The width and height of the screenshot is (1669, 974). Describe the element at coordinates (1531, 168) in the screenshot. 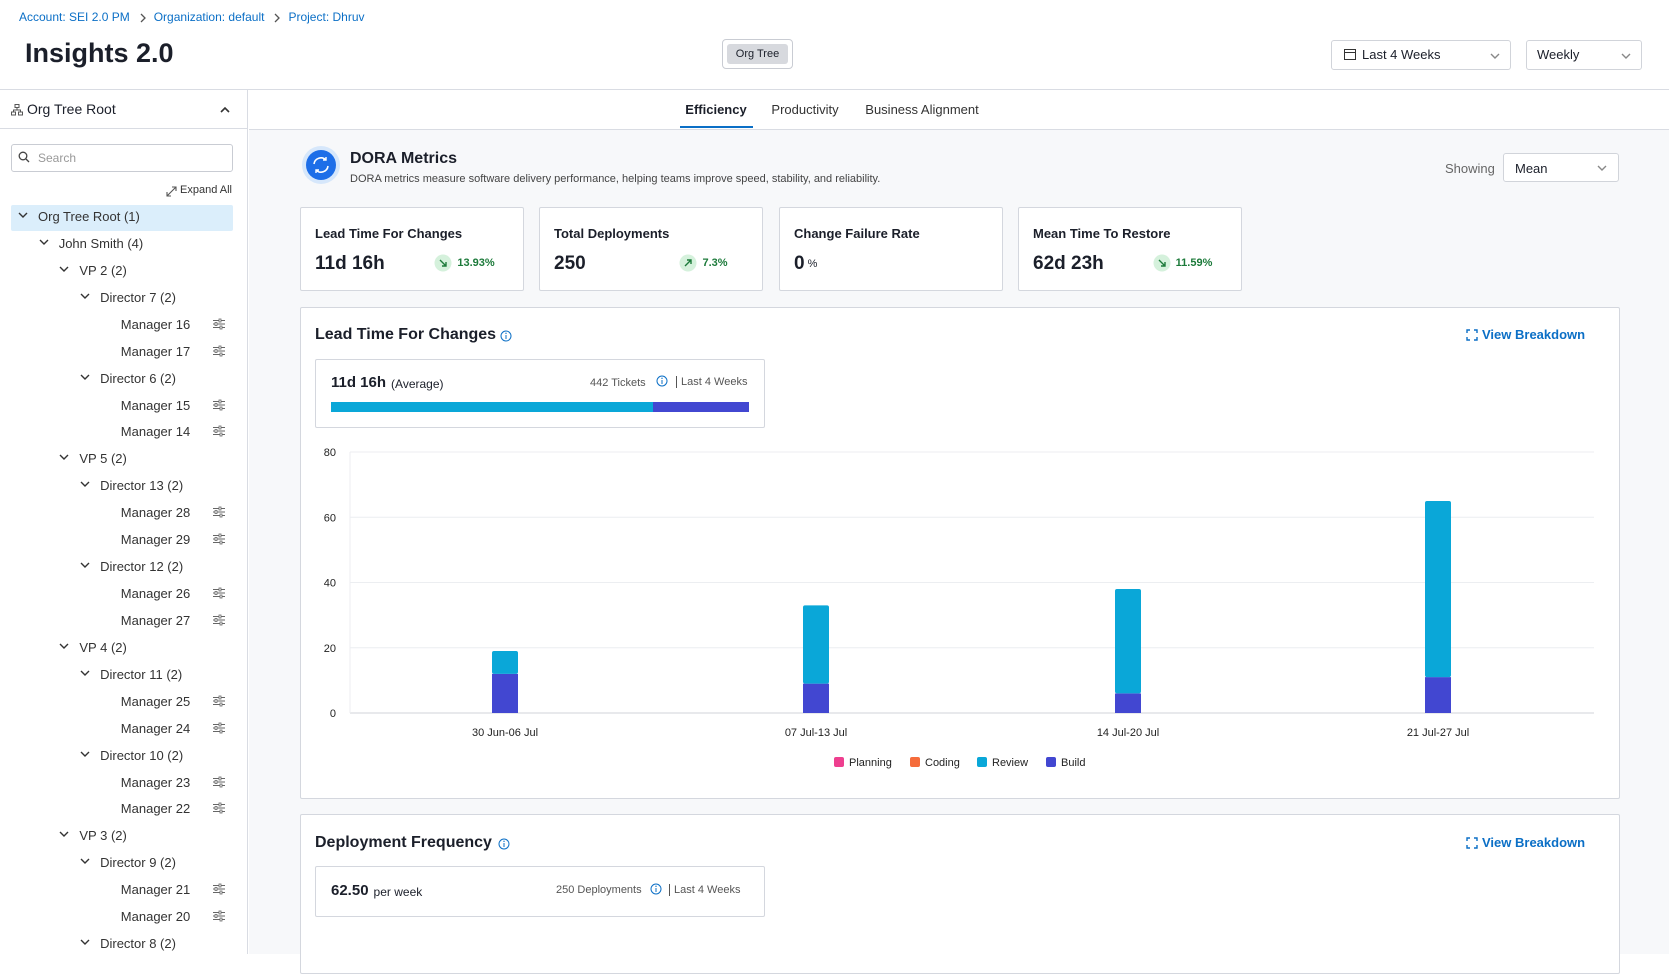

I see `showing-value: Mean` at that location.